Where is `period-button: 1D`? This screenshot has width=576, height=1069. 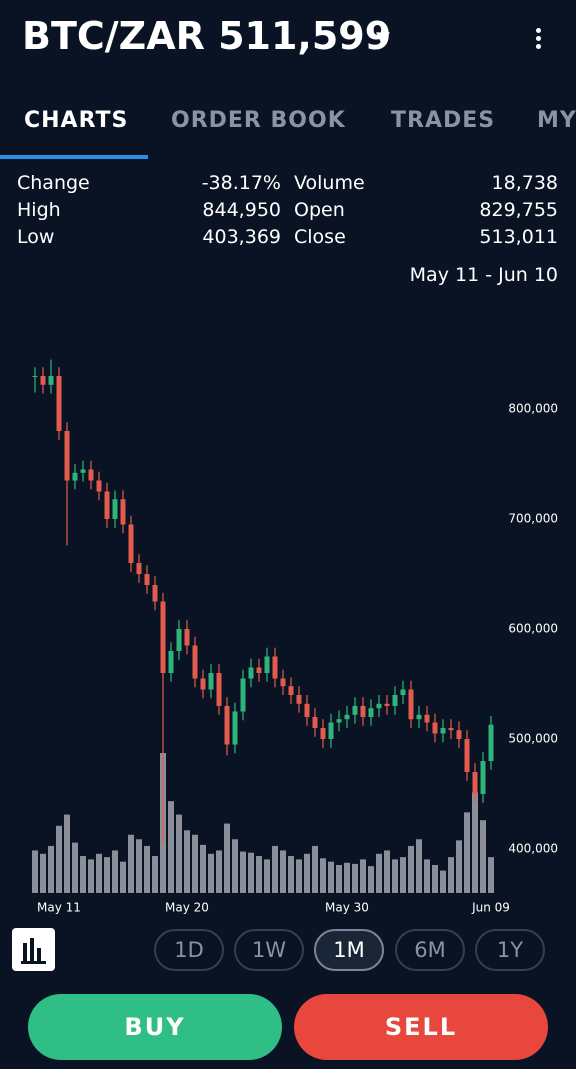 period-button: 1D is located at coordinates (189, 950).